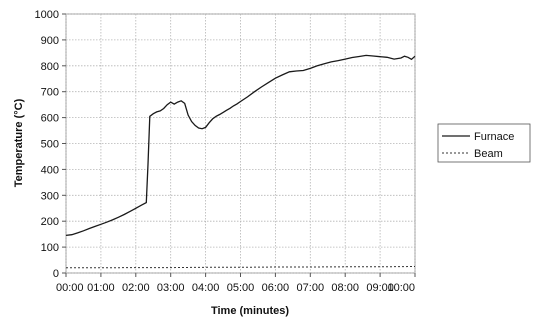 The width and height of the screenshot is (536, 323). I want to click on y-tick-label: 500, so click(50, 145).